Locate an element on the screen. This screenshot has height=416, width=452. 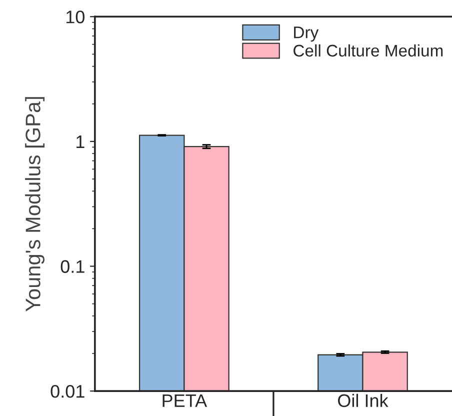
x-tick-label: Oil Ink is located at coordinates (363, 401).